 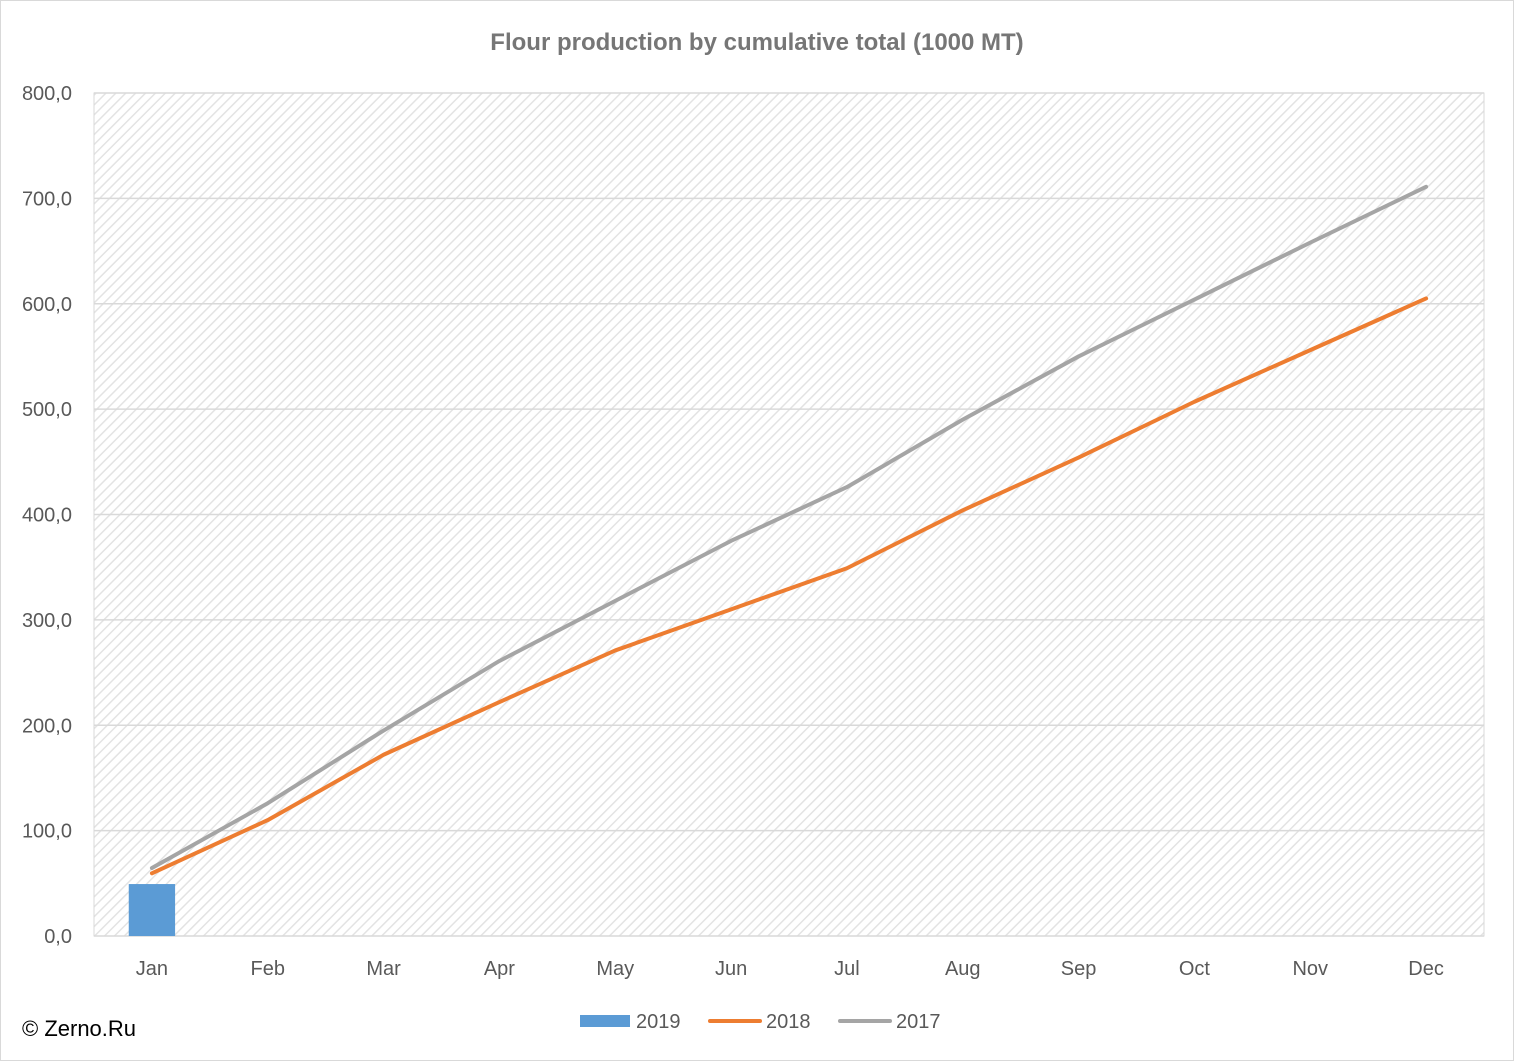 What do you see at coordinates (152, 969) in the screenshot?
I see `x-tick-label: Jan` at bounding box center [152, 969].